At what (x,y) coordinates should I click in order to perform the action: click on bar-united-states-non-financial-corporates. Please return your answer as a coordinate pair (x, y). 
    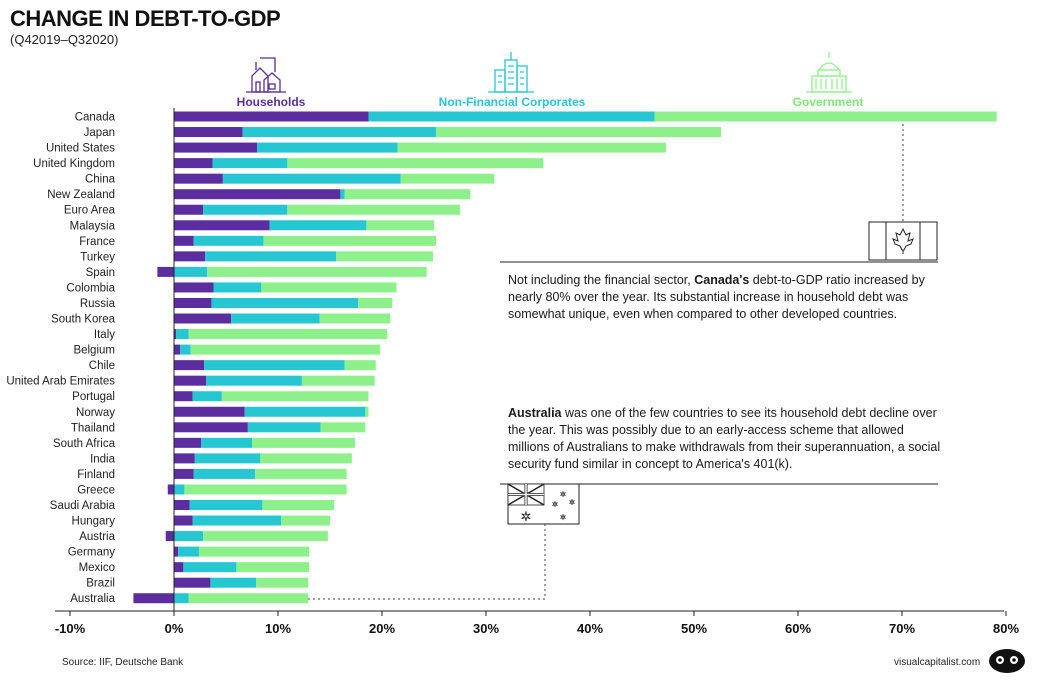
    Looking at the image, I should click on (327, 147).